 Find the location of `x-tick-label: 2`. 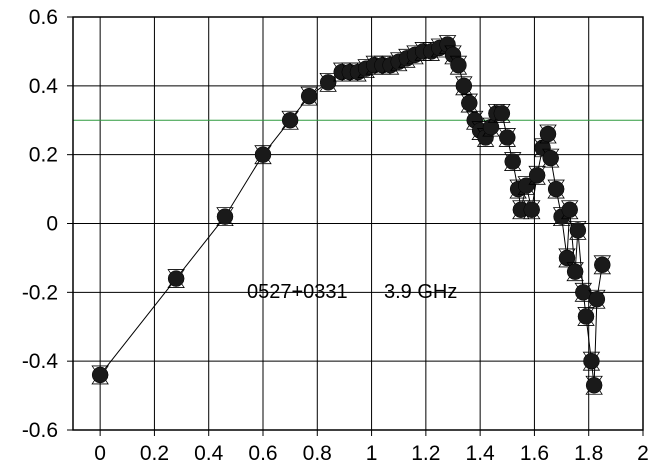

x-tick-label: 2 is located at coordinates (642, 453).